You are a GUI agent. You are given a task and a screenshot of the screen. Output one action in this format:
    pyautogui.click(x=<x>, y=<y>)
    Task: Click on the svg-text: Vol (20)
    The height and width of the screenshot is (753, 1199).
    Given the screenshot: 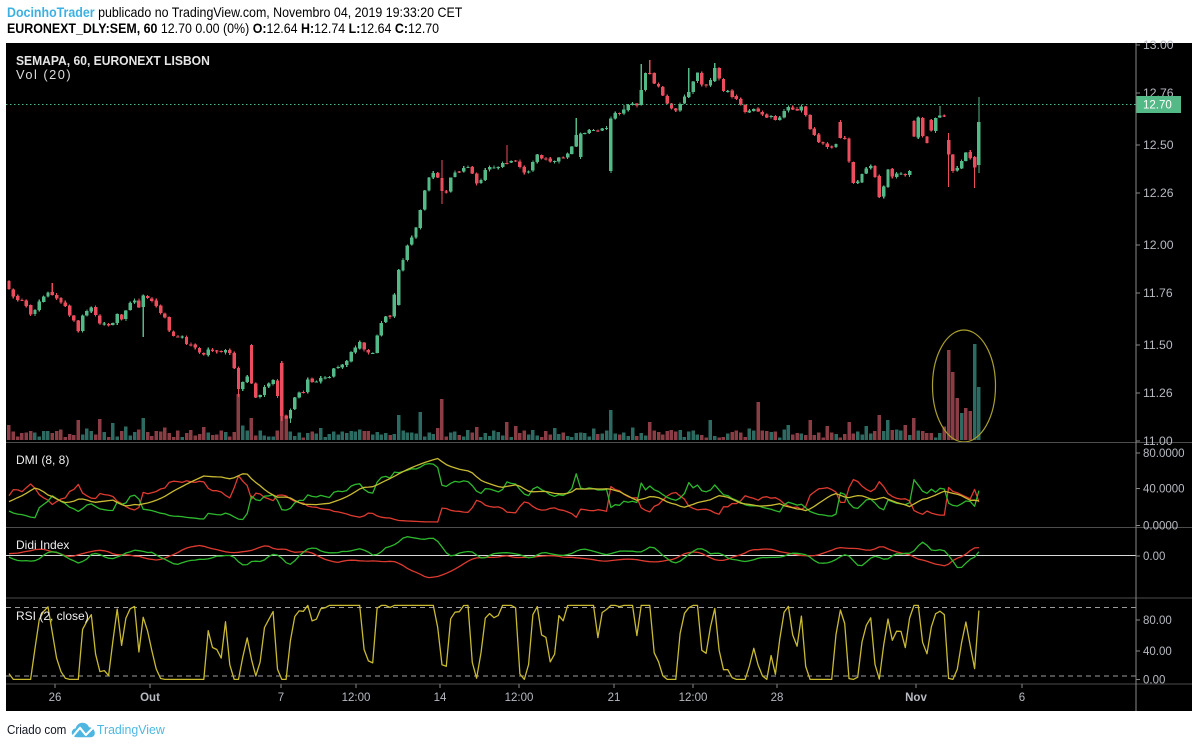 What is the action you would take?
    pyautogui.click(x=44, y=74)
    